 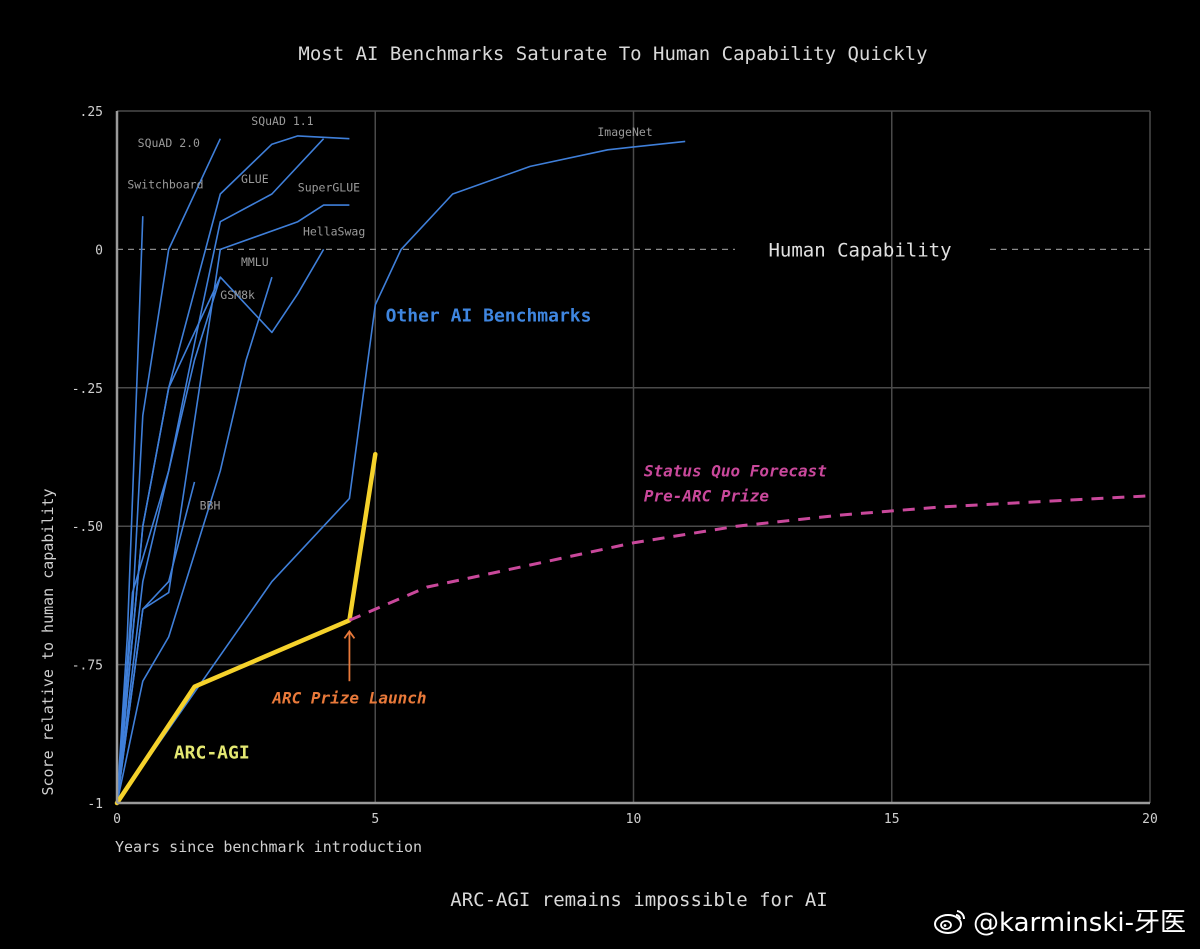 I want to click on watermark: @karminski-牙医, so click(x=1059, y=920).